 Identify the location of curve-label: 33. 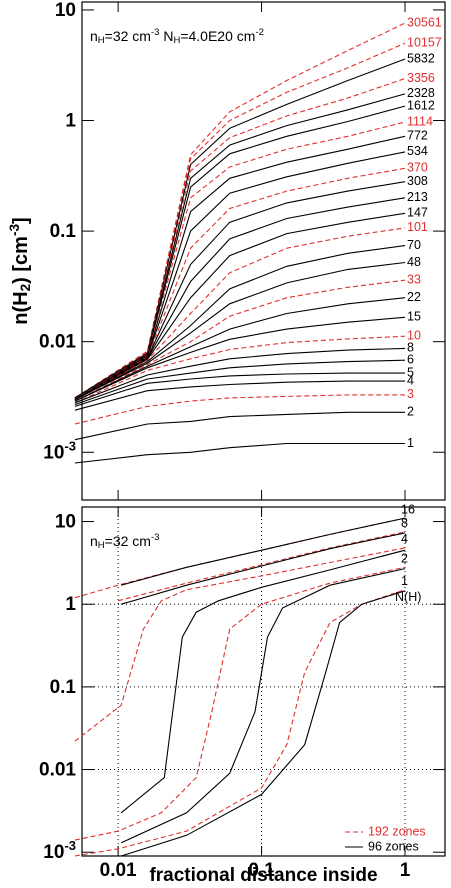
(414, 279).